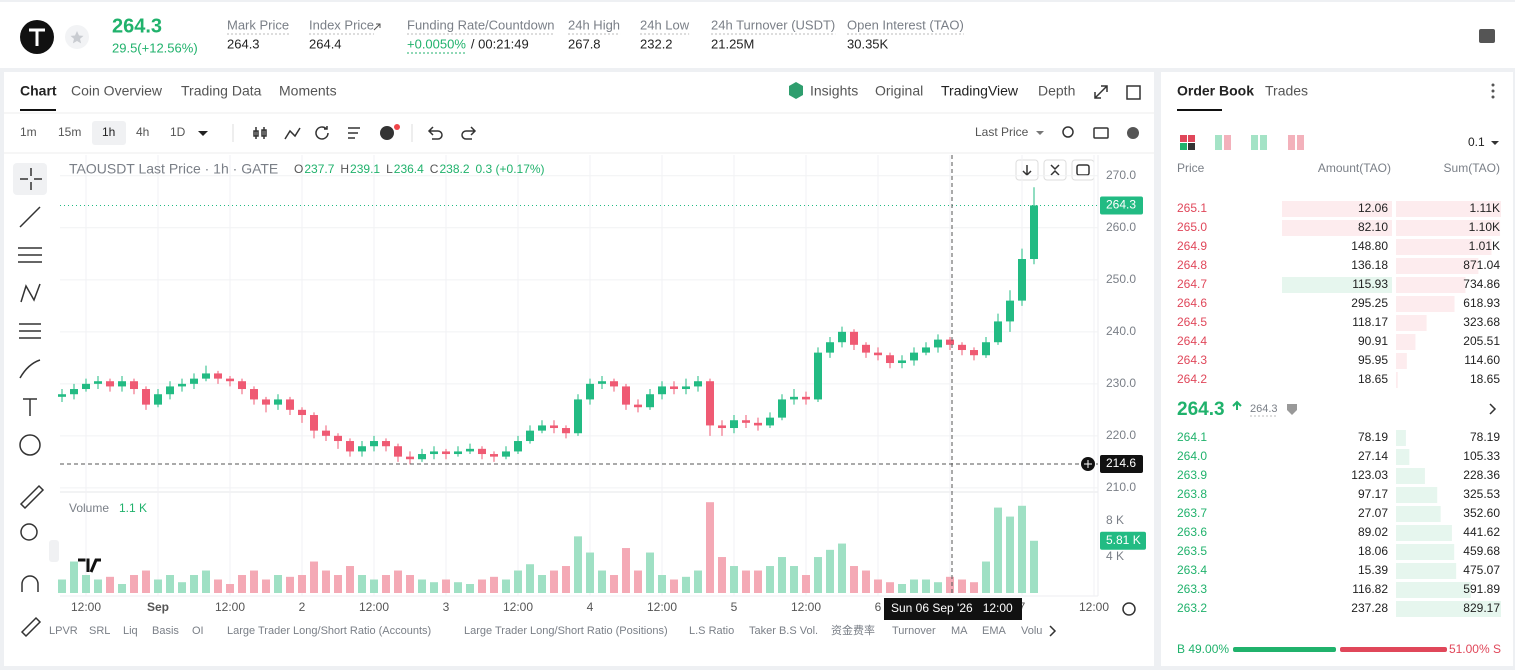 This screenshot has width=1515, height=670. Describe the element at coordinates (1192, 589) in the screenshot. I see `book-price: 263.3` at that location.